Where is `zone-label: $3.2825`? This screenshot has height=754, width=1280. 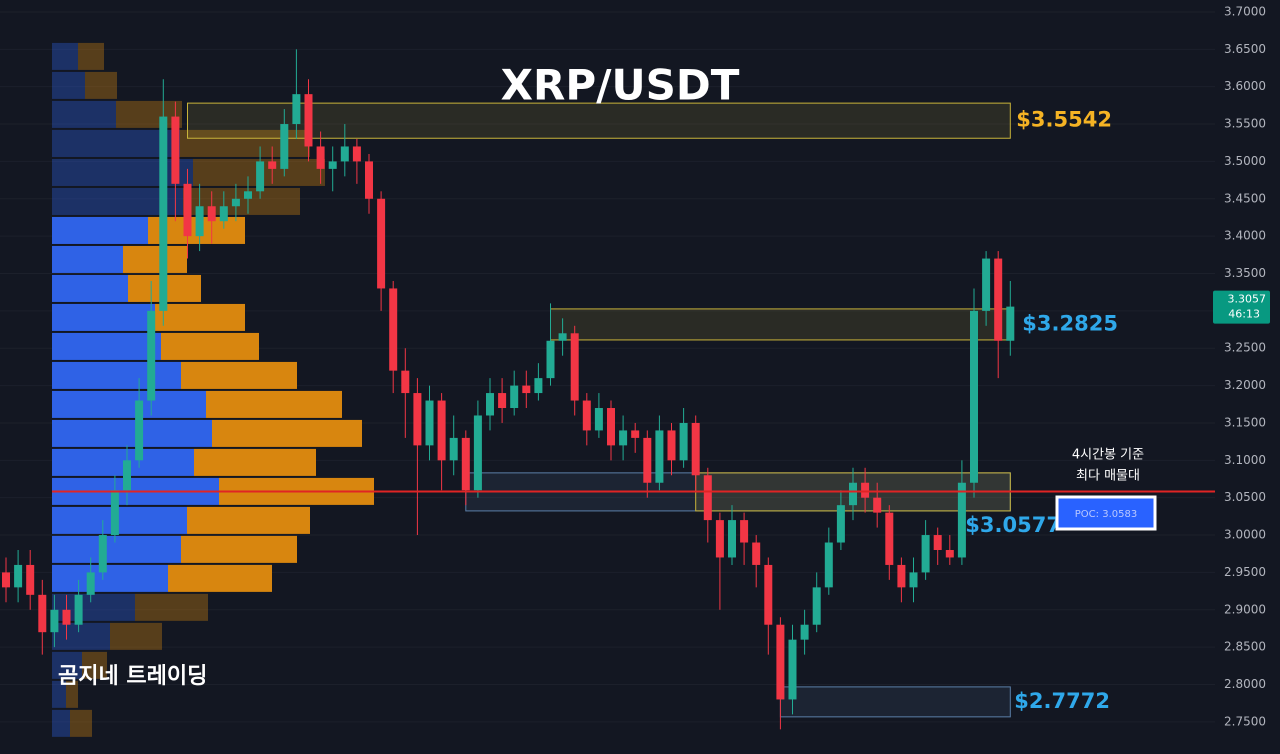 zone-label: $3.2825 is located at coordinates (1070, 323).